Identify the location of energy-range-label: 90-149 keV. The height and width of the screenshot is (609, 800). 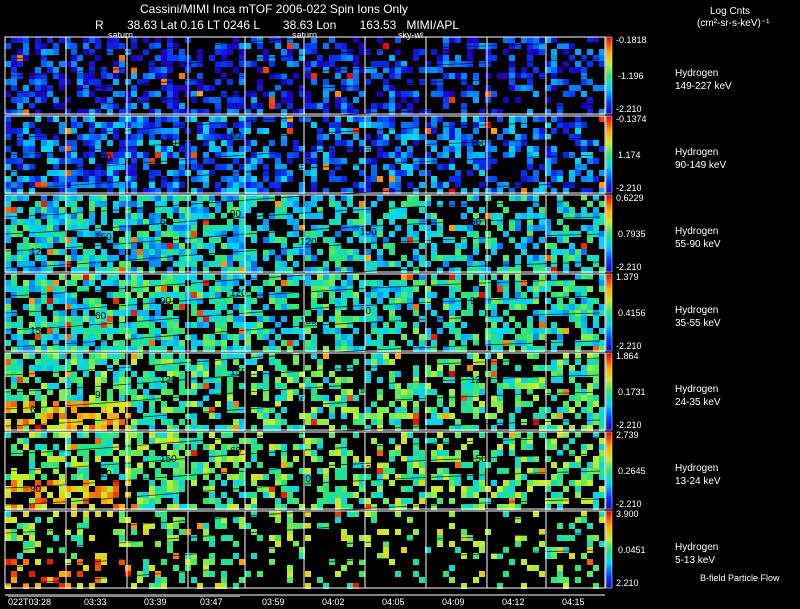
(701, 165).